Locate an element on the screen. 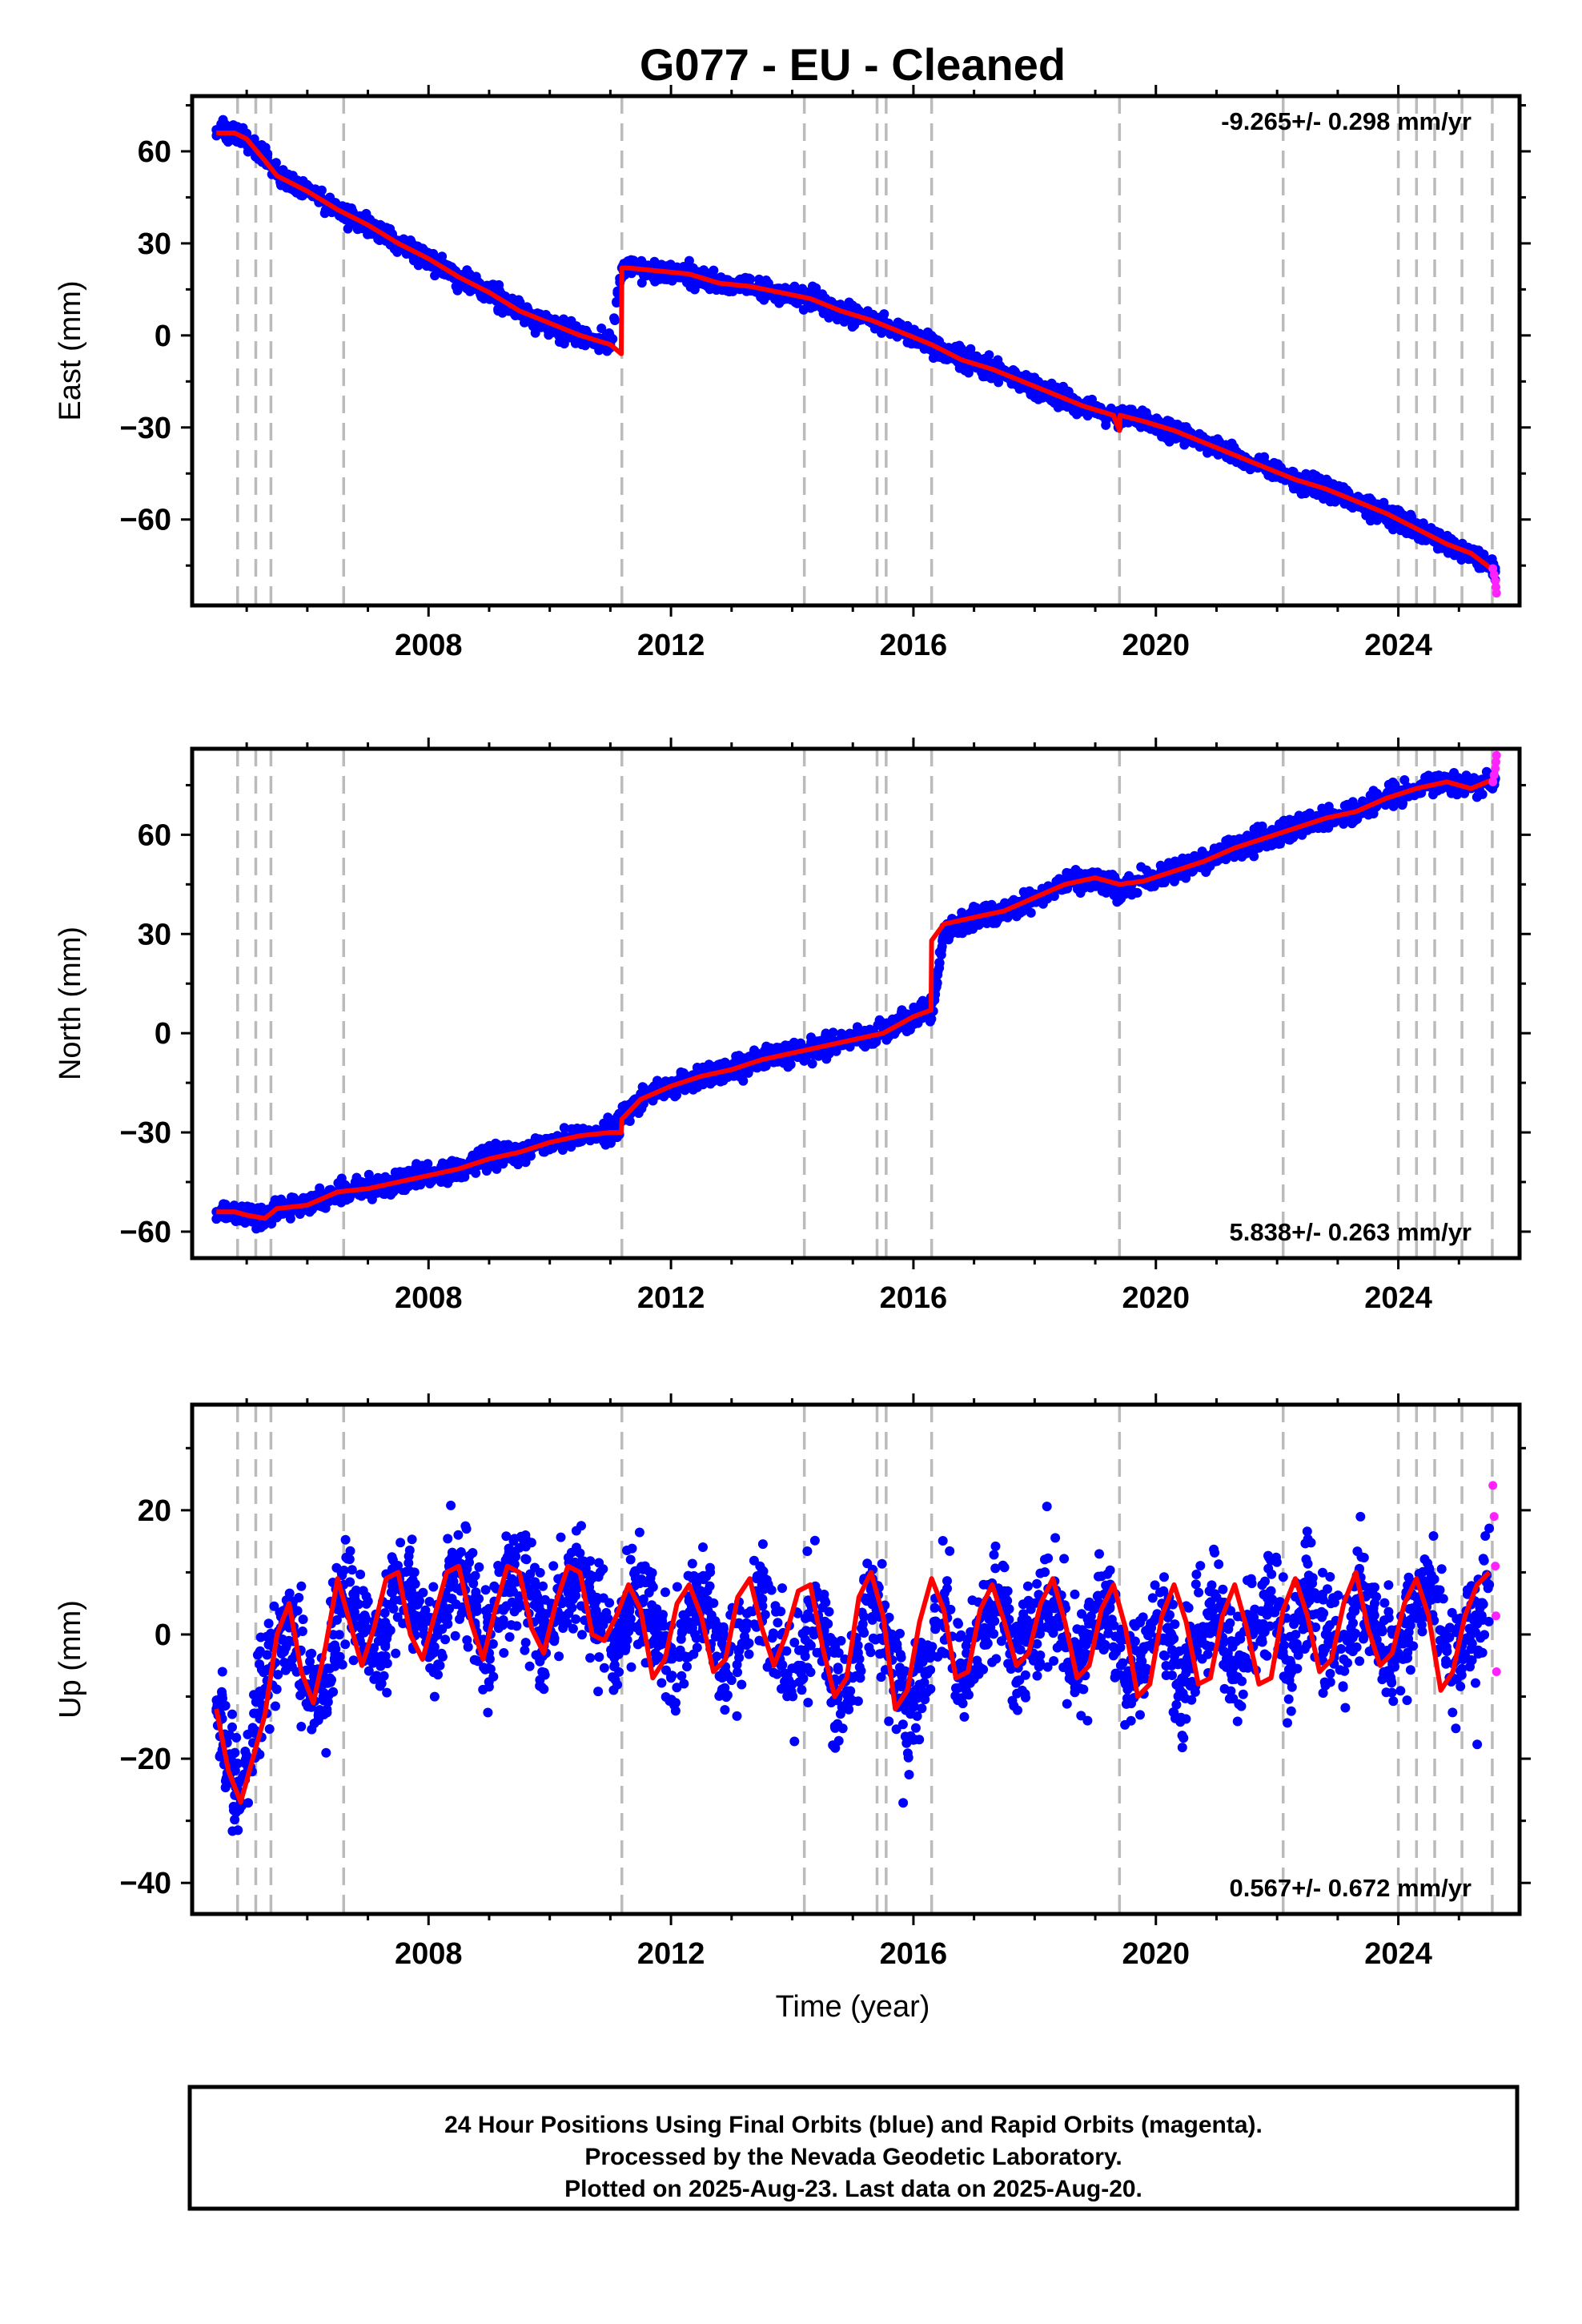 This screenshot has height=2324, width=1582. east-x-tick-label: 2016 is located at coordinates (914, 645).